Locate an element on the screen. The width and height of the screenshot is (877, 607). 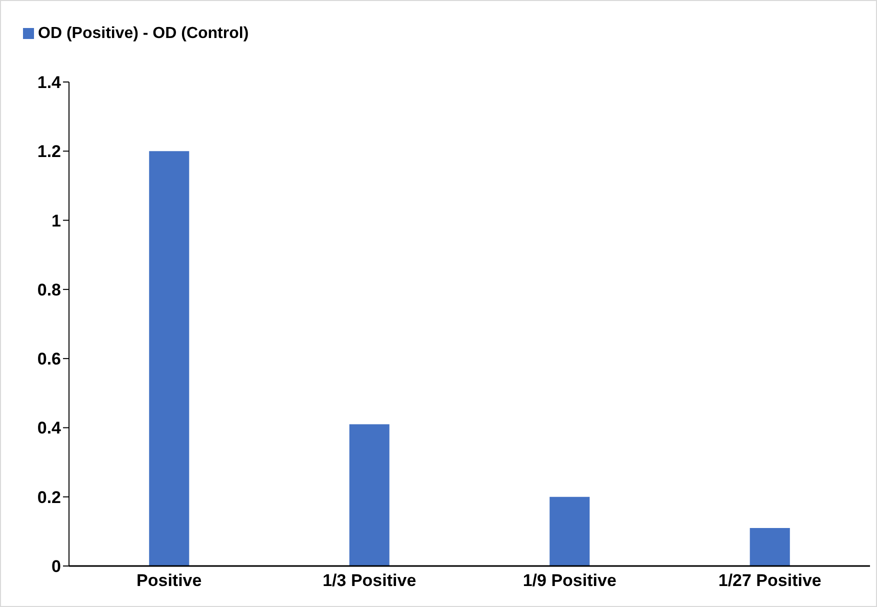
x-tick-label: 1/27 Positive is located at coordinates (770, 580).